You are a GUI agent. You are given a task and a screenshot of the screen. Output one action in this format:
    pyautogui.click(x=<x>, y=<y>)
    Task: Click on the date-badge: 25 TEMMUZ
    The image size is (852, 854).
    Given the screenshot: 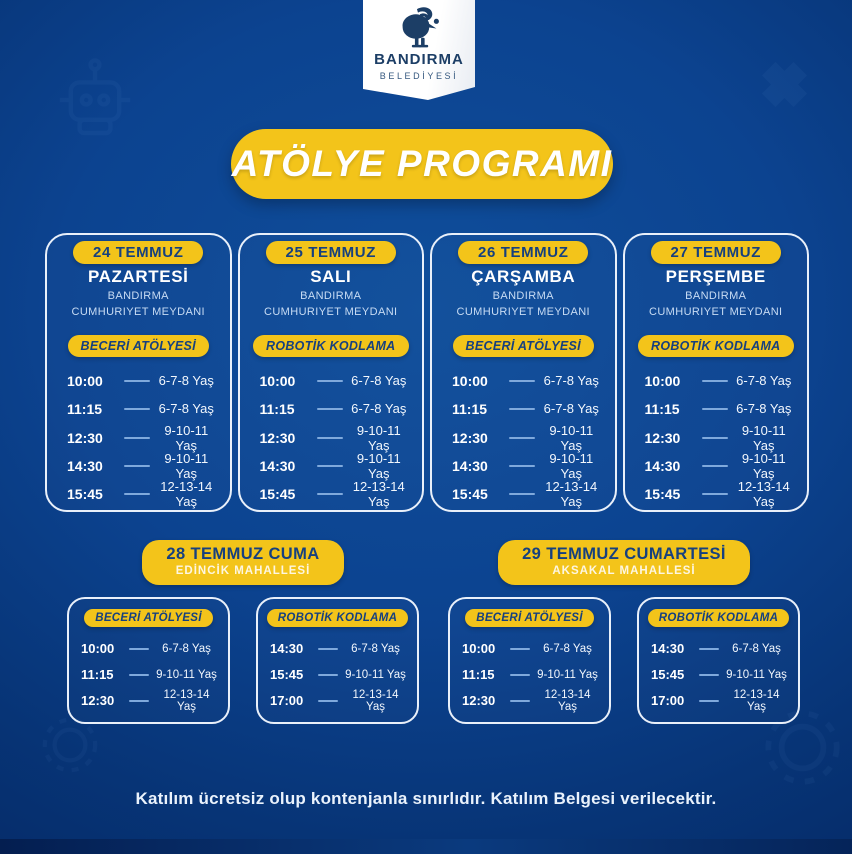 What is the action you would take?
    pyautogui.click(x=330, y=252)
    